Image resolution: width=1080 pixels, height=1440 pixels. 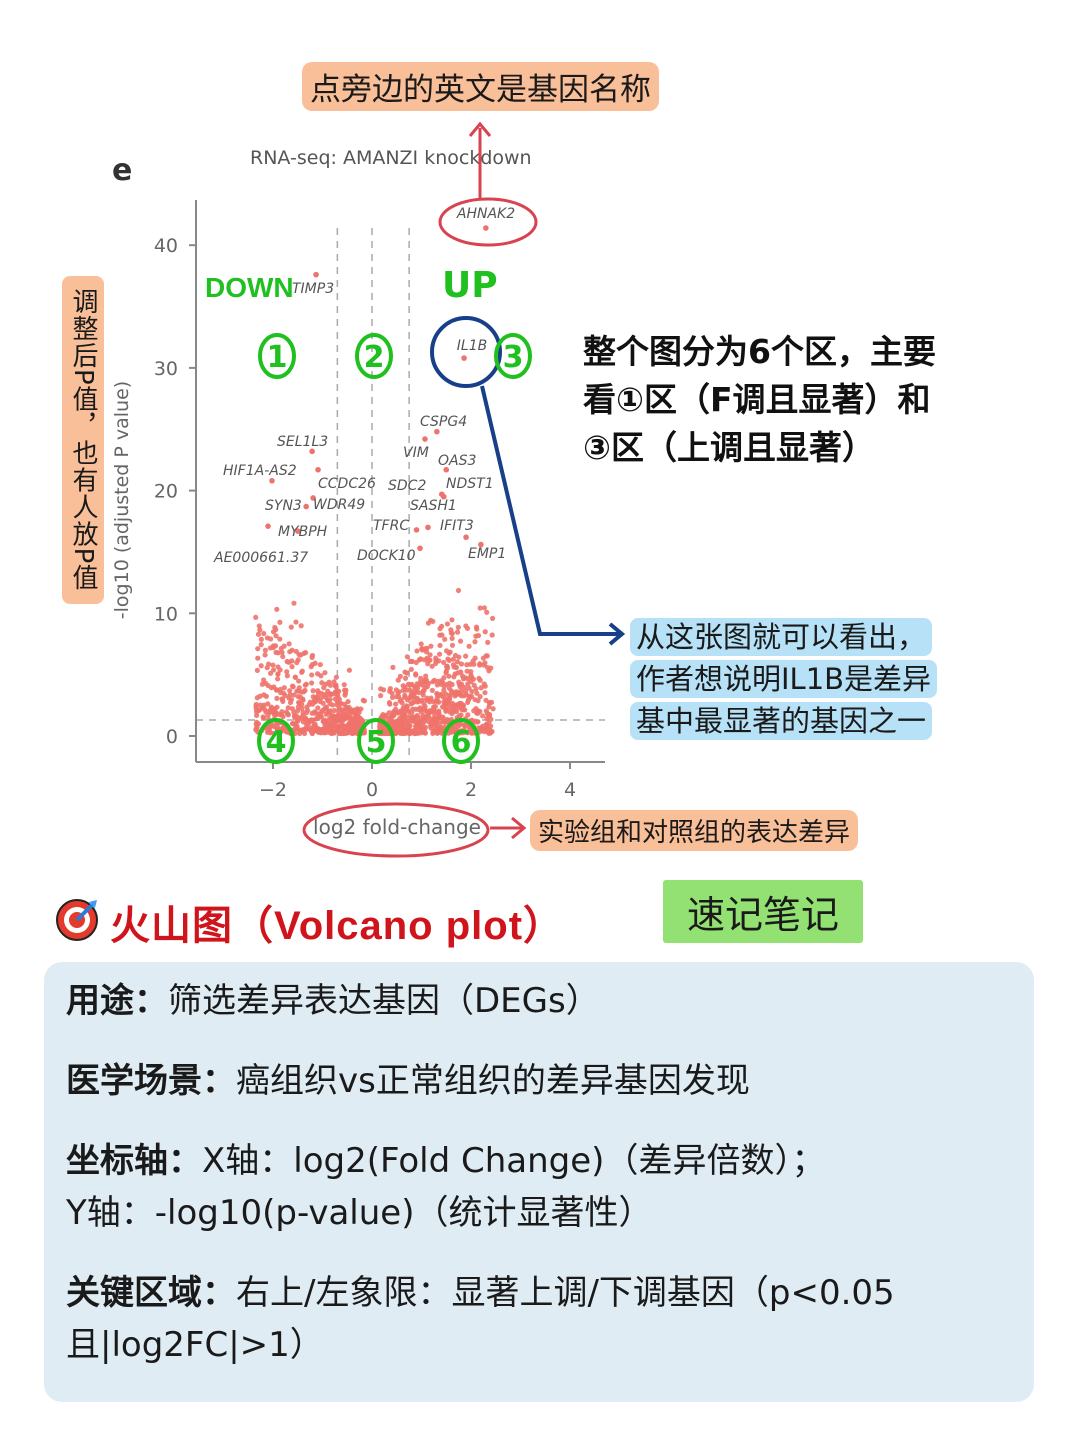 I want to click on region-row-2: 且|log2FC|>1）, so click(x=195, y=1345).